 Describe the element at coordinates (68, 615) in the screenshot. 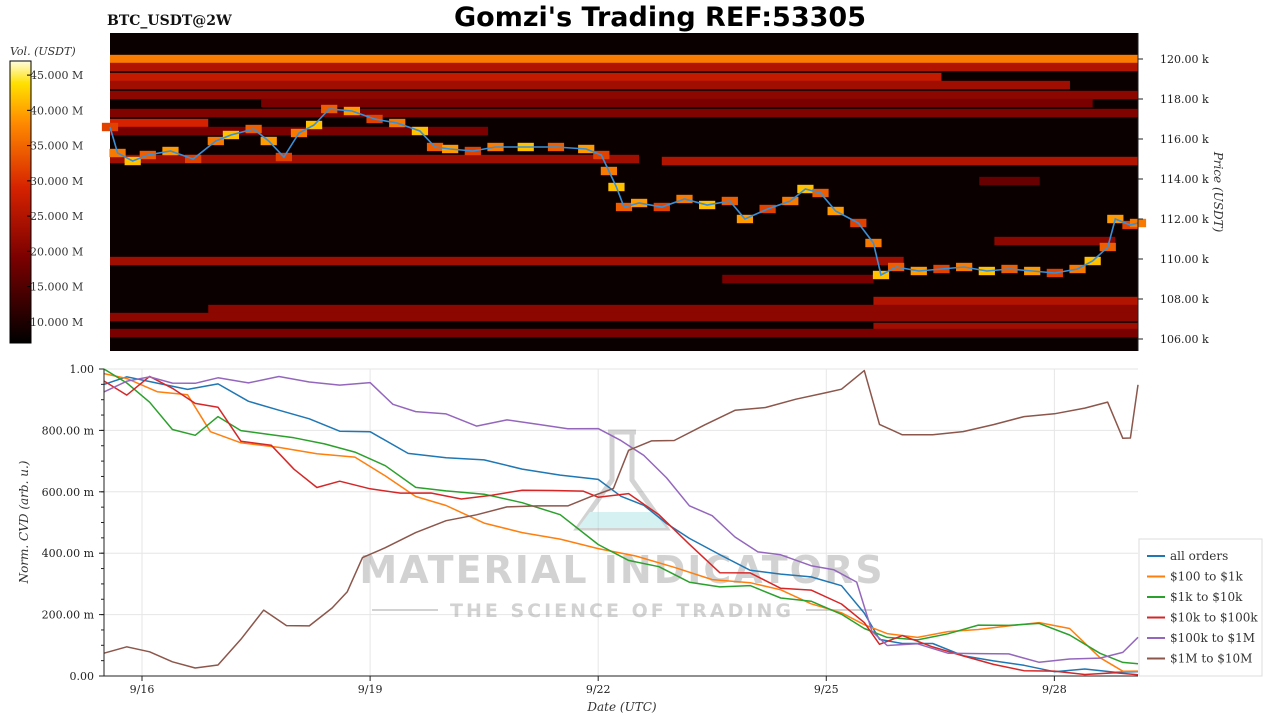

I see `cvd-y-tick-label: 200.00 m` at that location.